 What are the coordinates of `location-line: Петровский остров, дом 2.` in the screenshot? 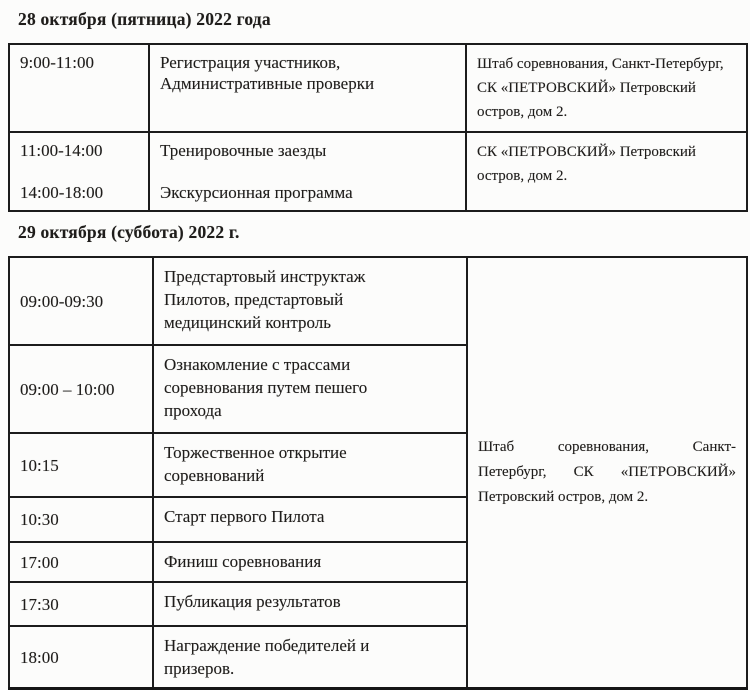 It's located at (563, 497).